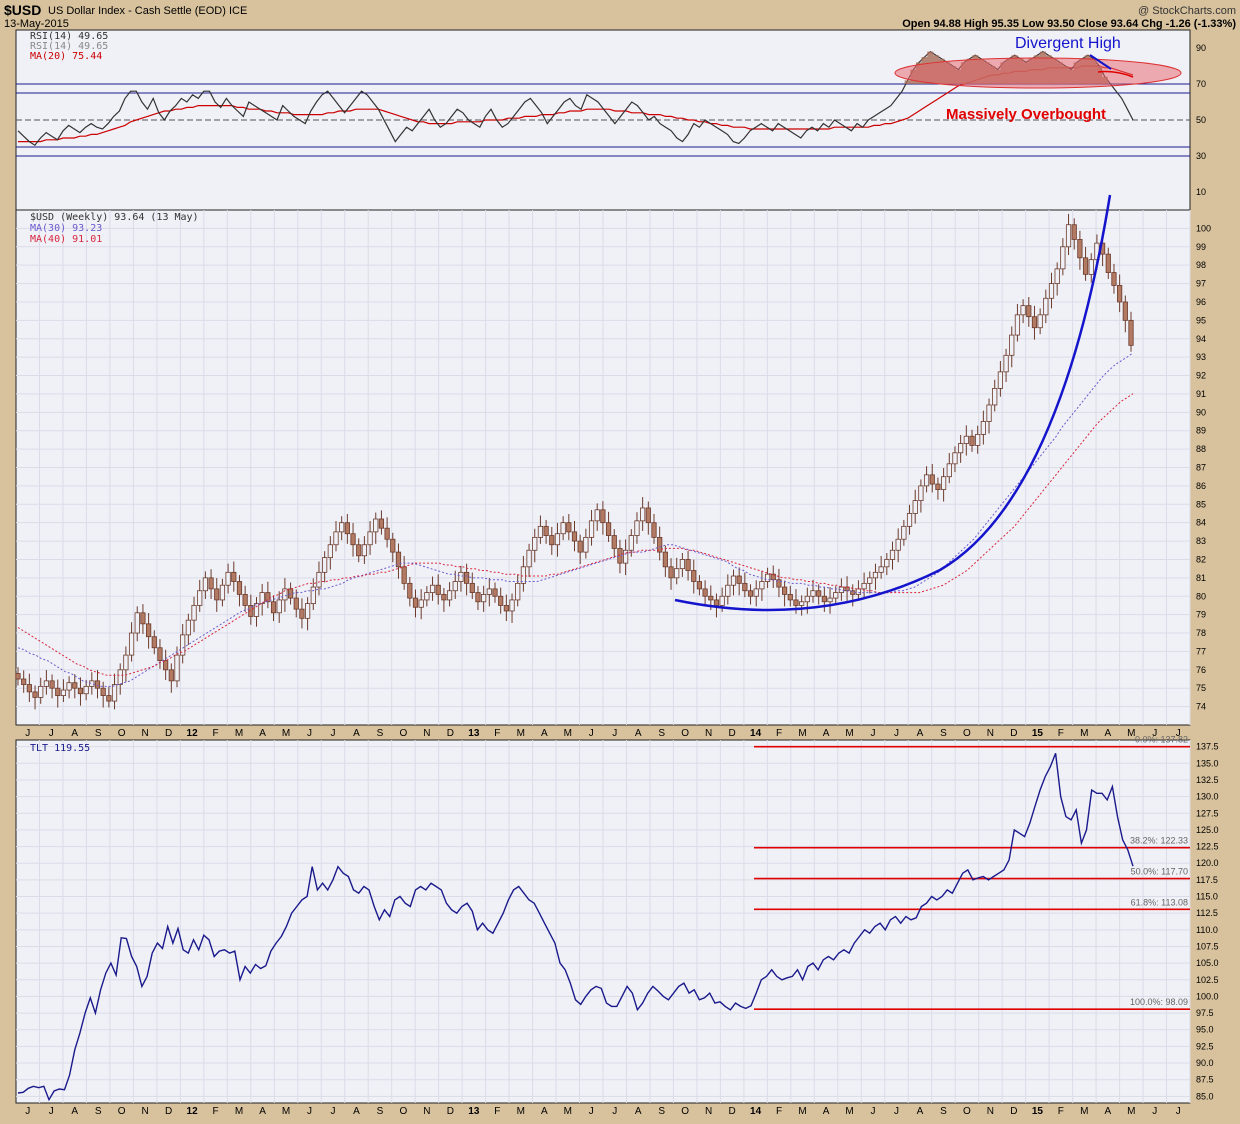 The width and height of the screenshot is (1240, 1124). Describe the element at coordinates (1159, 872) in the screenshot. I see `fib-level-label: 50.0%: 117.70` at that location.